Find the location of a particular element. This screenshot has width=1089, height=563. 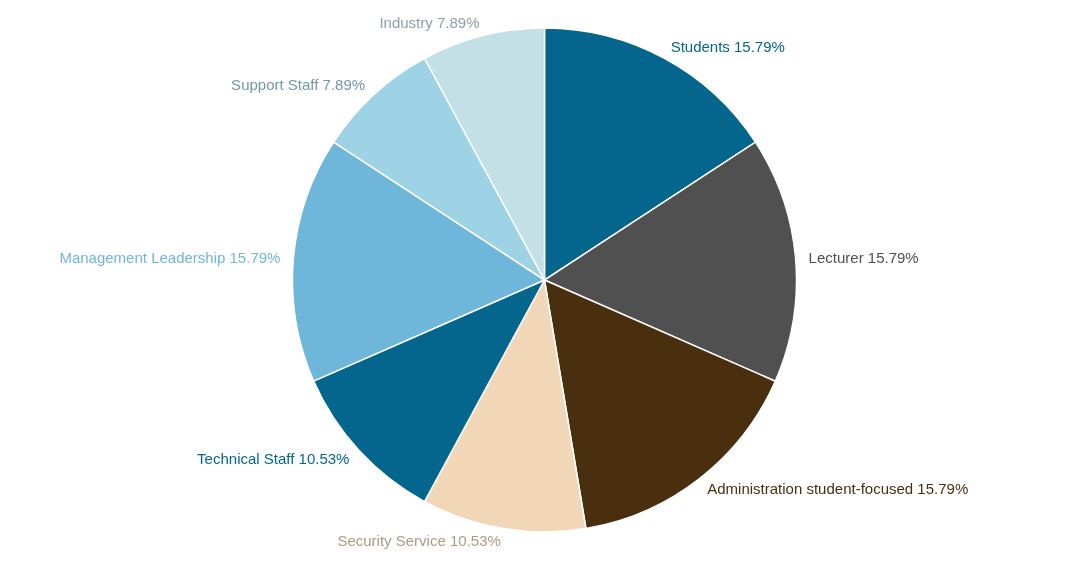

slice-label: Administration student-focused 15.79% is located at coordinates (838, 489).